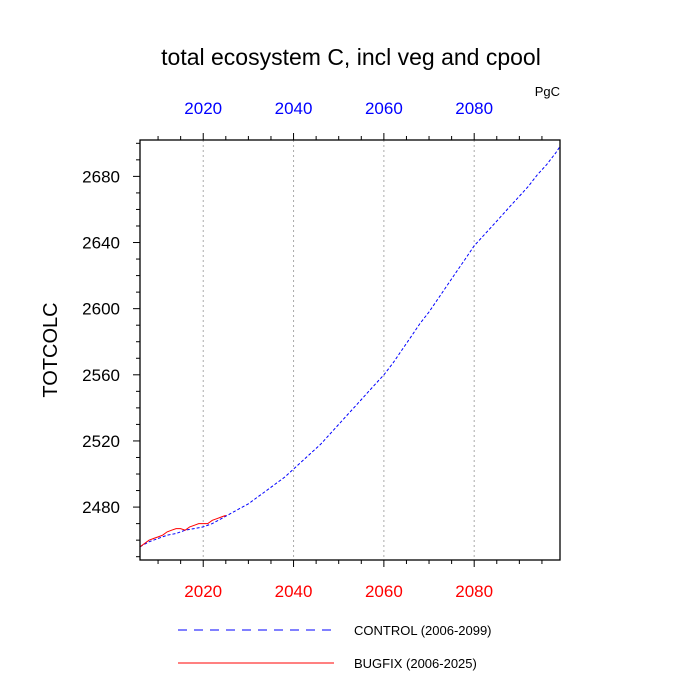 Image resolution: width=700 pixels, height=700 pixels. What do you see at coordinates (415, 663) in the screenshot?
I see `legend-label: BUGFIX (2006-2025)` at bounding box center [415, 663].